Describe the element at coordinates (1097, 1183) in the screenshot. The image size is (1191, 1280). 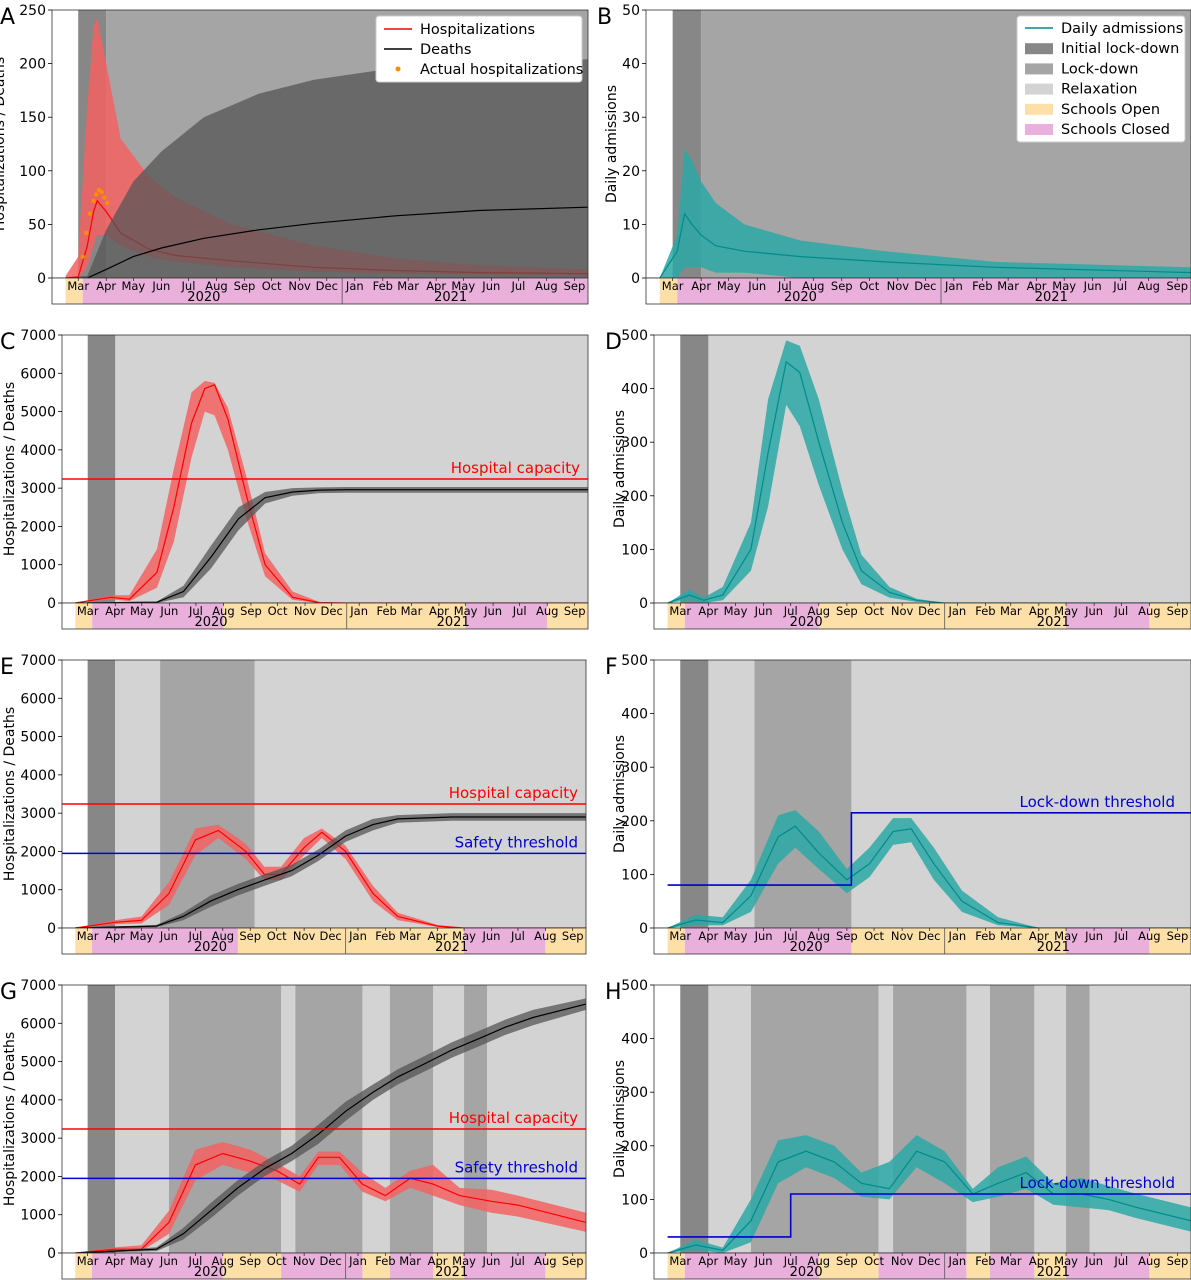
I see `threshold-label: Lock-down threshold` at that location.